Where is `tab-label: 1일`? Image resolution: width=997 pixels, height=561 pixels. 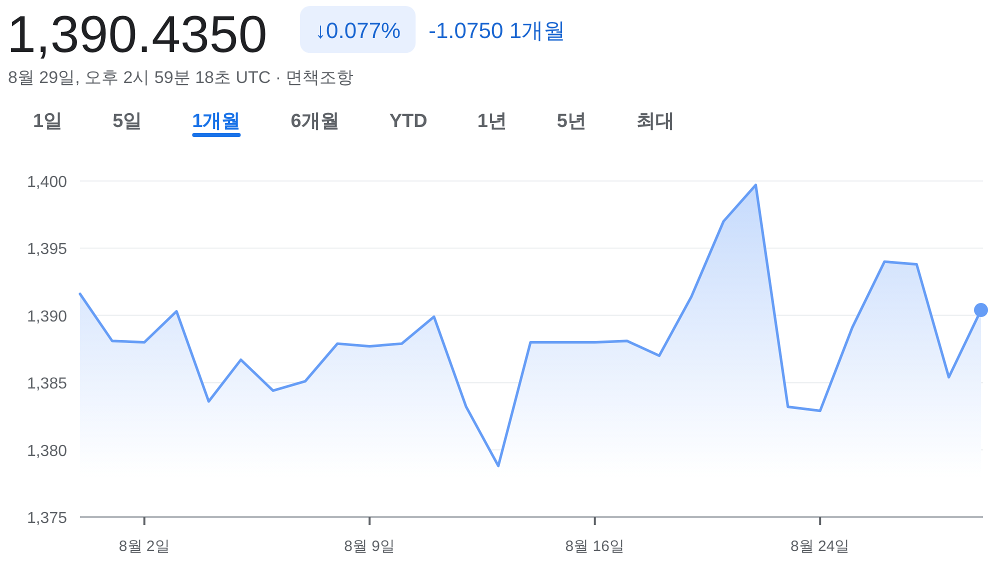 tab-label: 1일 is located at coordinates (48, 121).